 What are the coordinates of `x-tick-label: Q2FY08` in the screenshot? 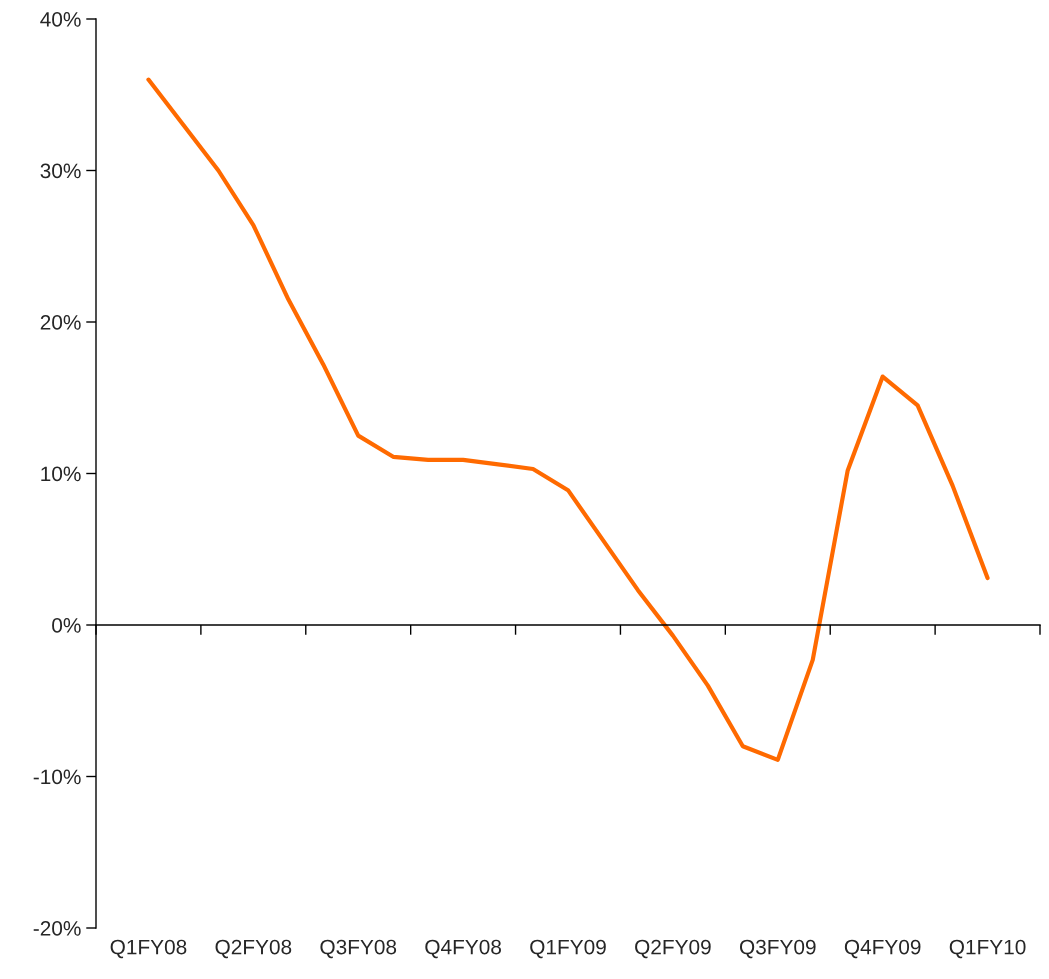 It's located at (253, 949).